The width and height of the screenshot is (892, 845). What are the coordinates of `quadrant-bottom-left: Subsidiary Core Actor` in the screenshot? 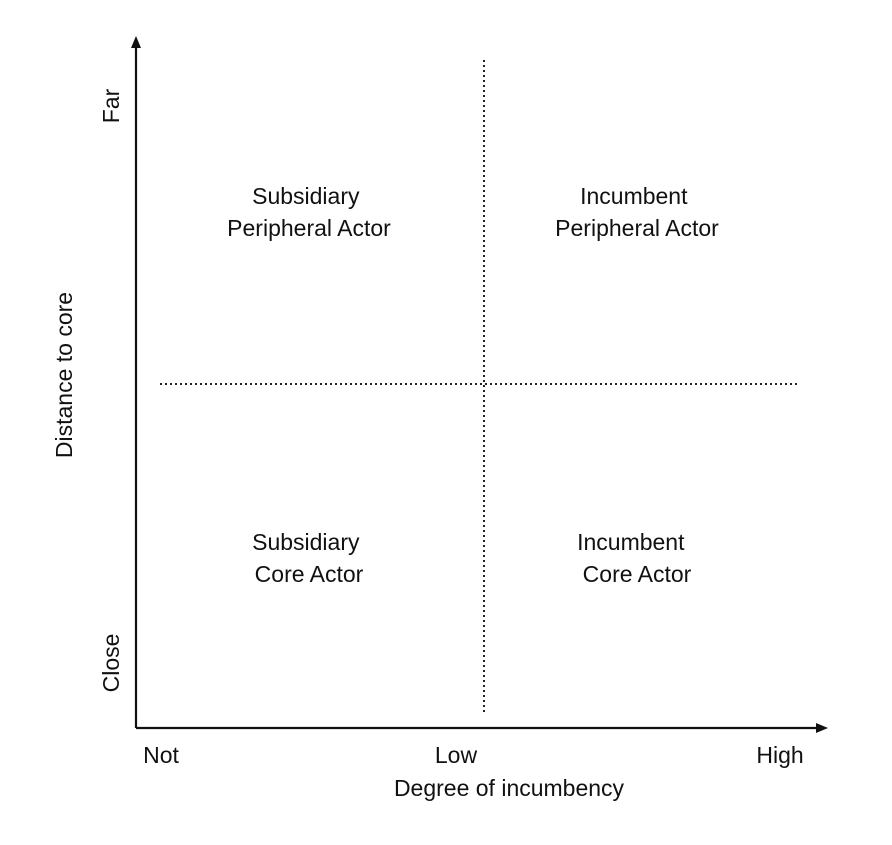 It's located at (309, 558).